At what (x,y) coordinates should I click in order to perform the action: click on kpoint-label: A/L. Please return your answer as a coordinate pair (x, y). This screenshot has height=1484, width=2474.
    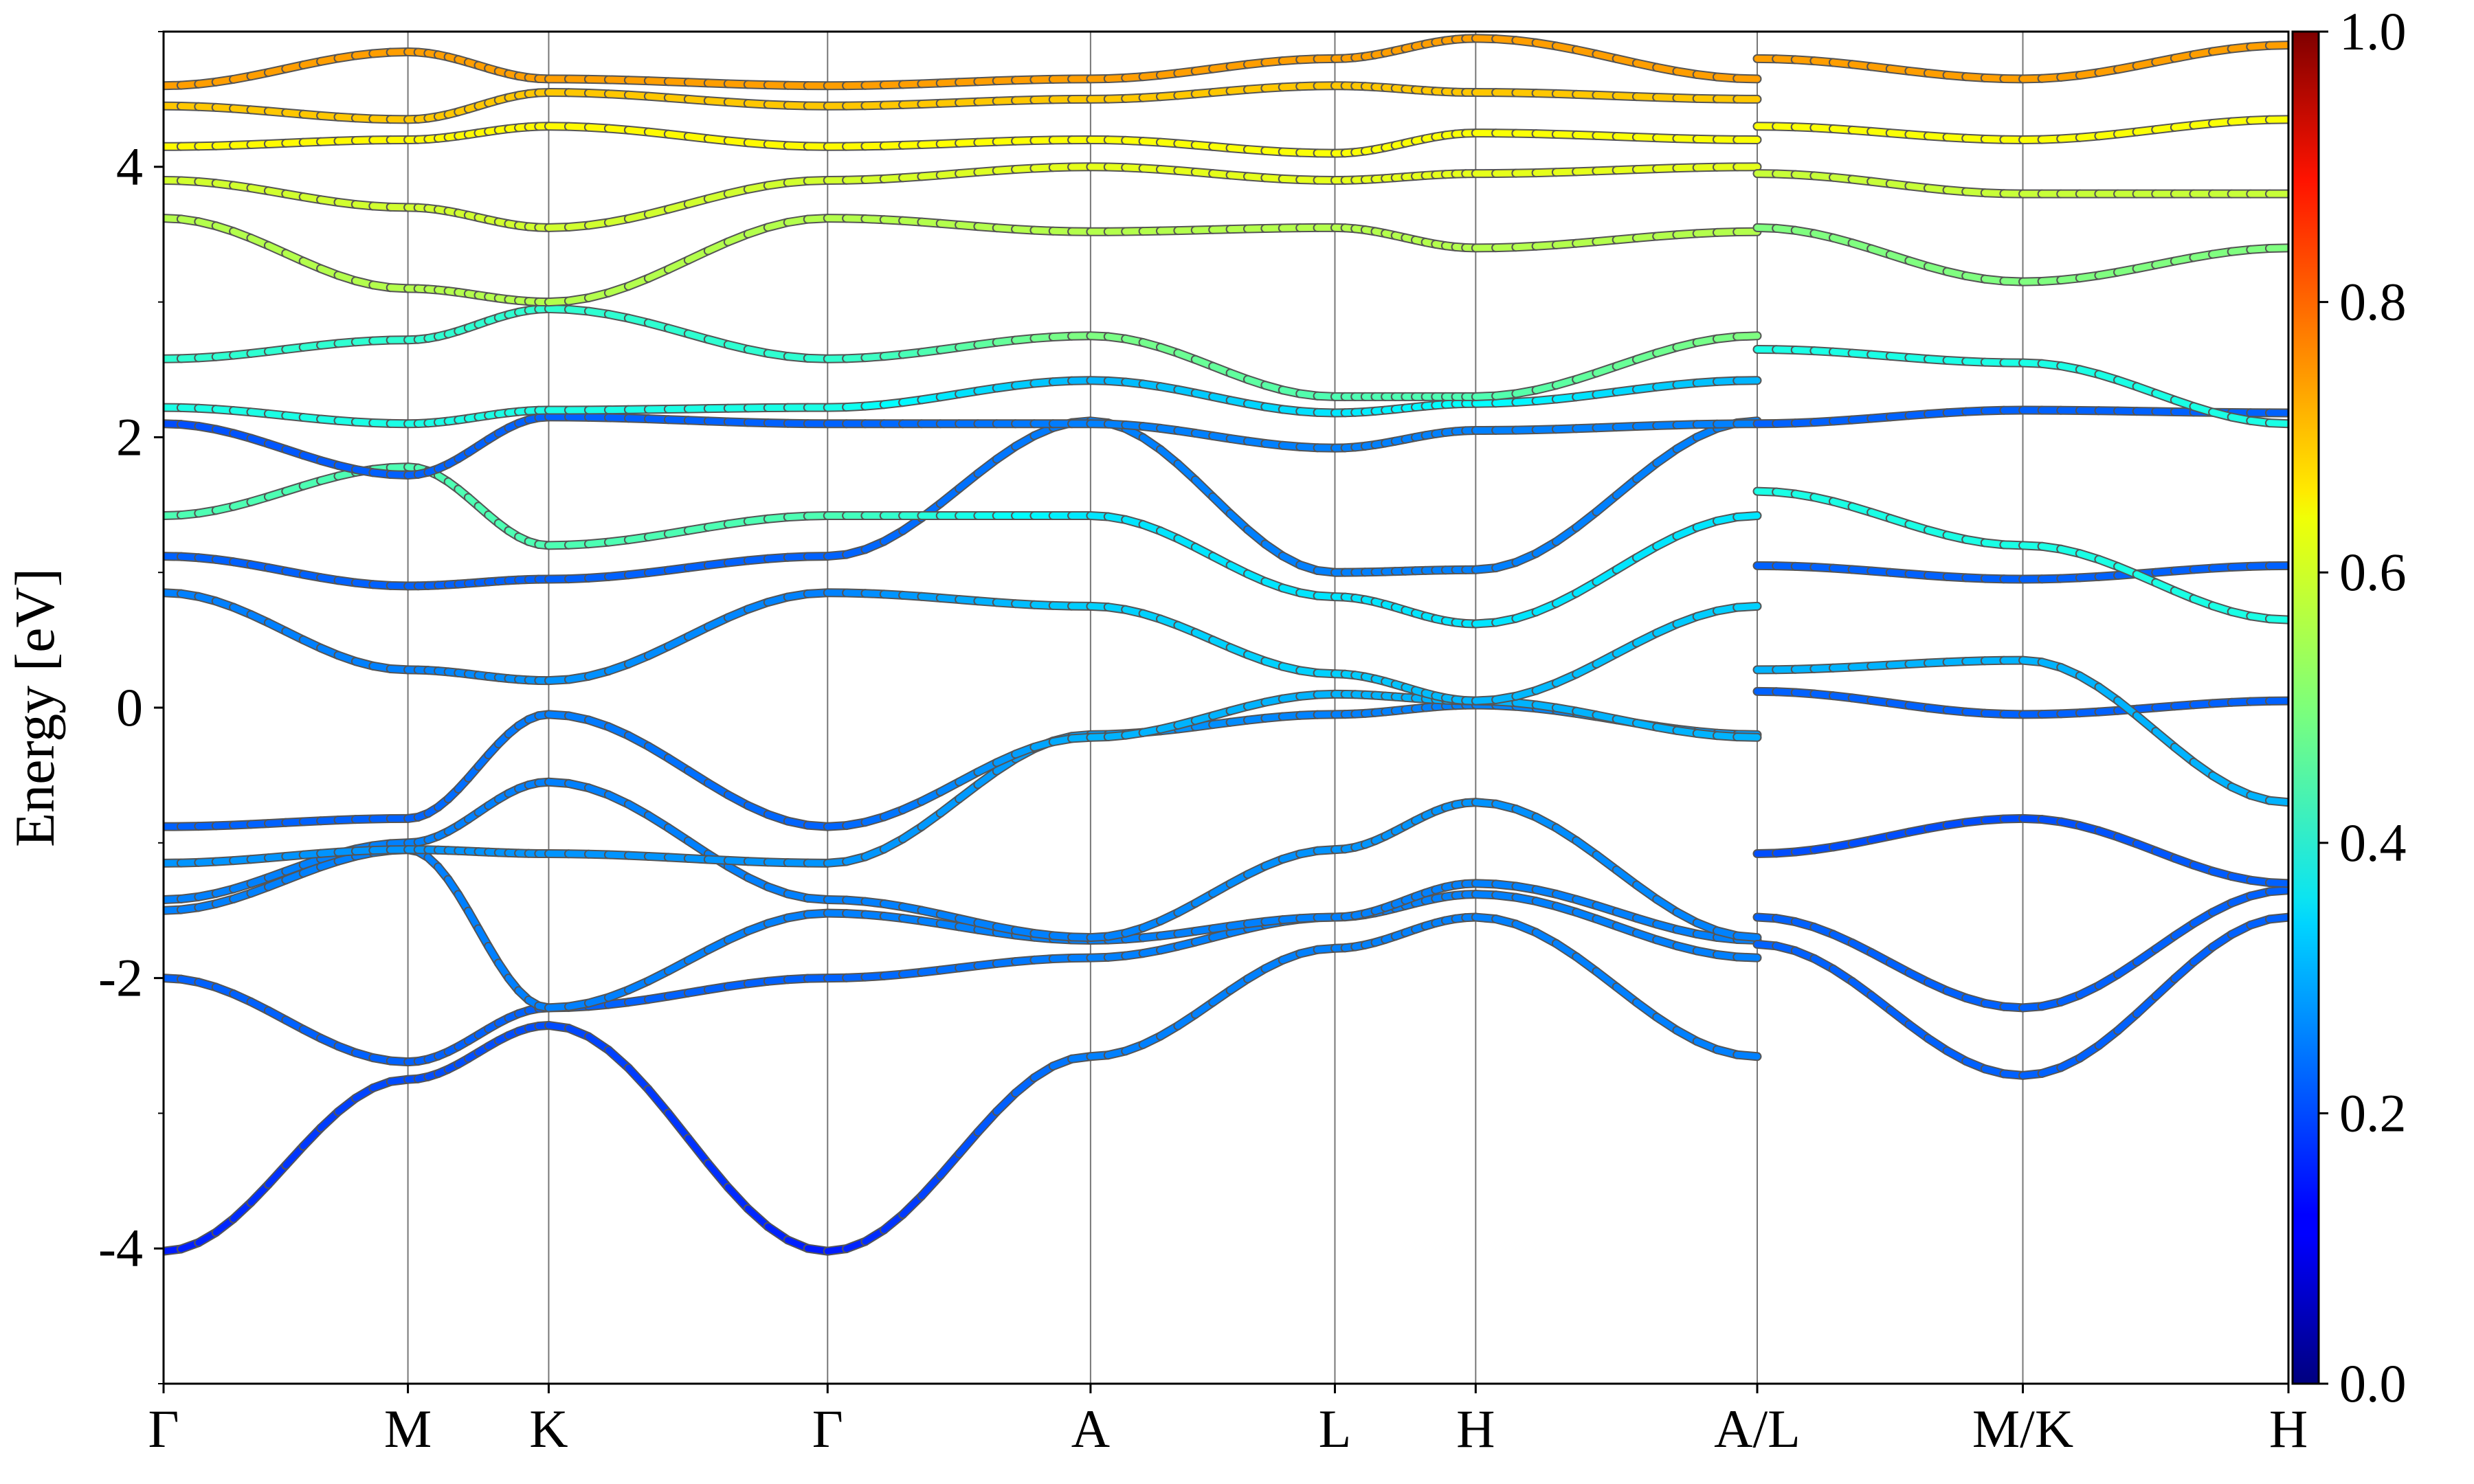
    Looking at the image, I should click on (1757, 1429).